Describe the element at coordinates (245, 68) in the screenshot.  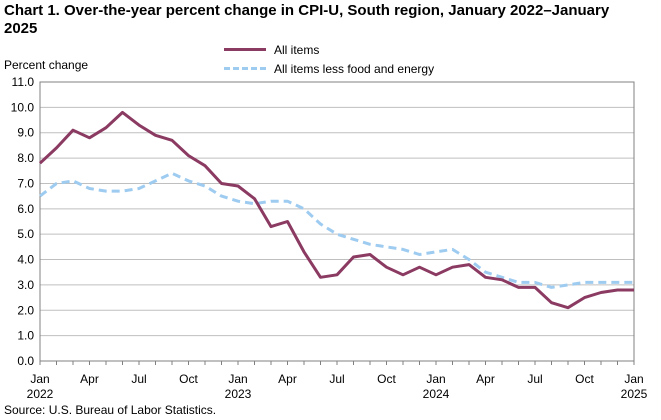
I see `legend-swatch-dashed` at that location.